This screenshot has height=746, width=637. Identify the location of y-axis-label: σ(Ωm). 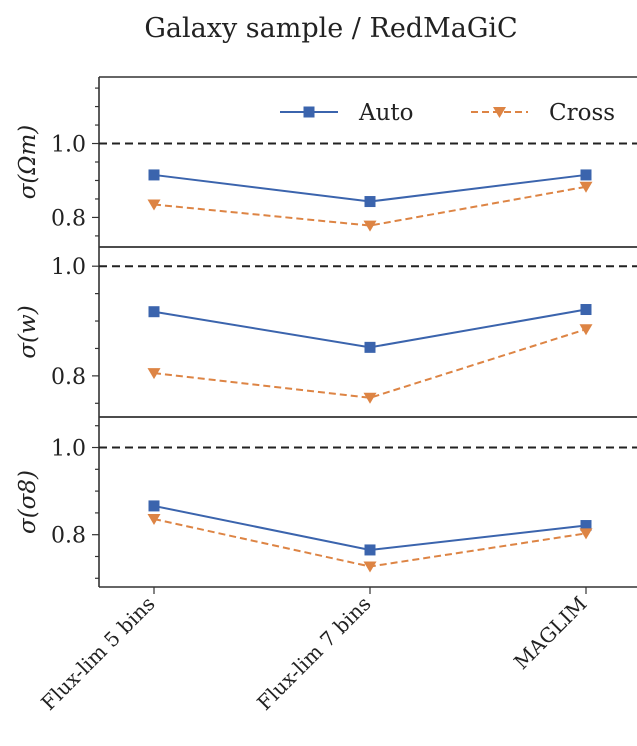
(28, 162).